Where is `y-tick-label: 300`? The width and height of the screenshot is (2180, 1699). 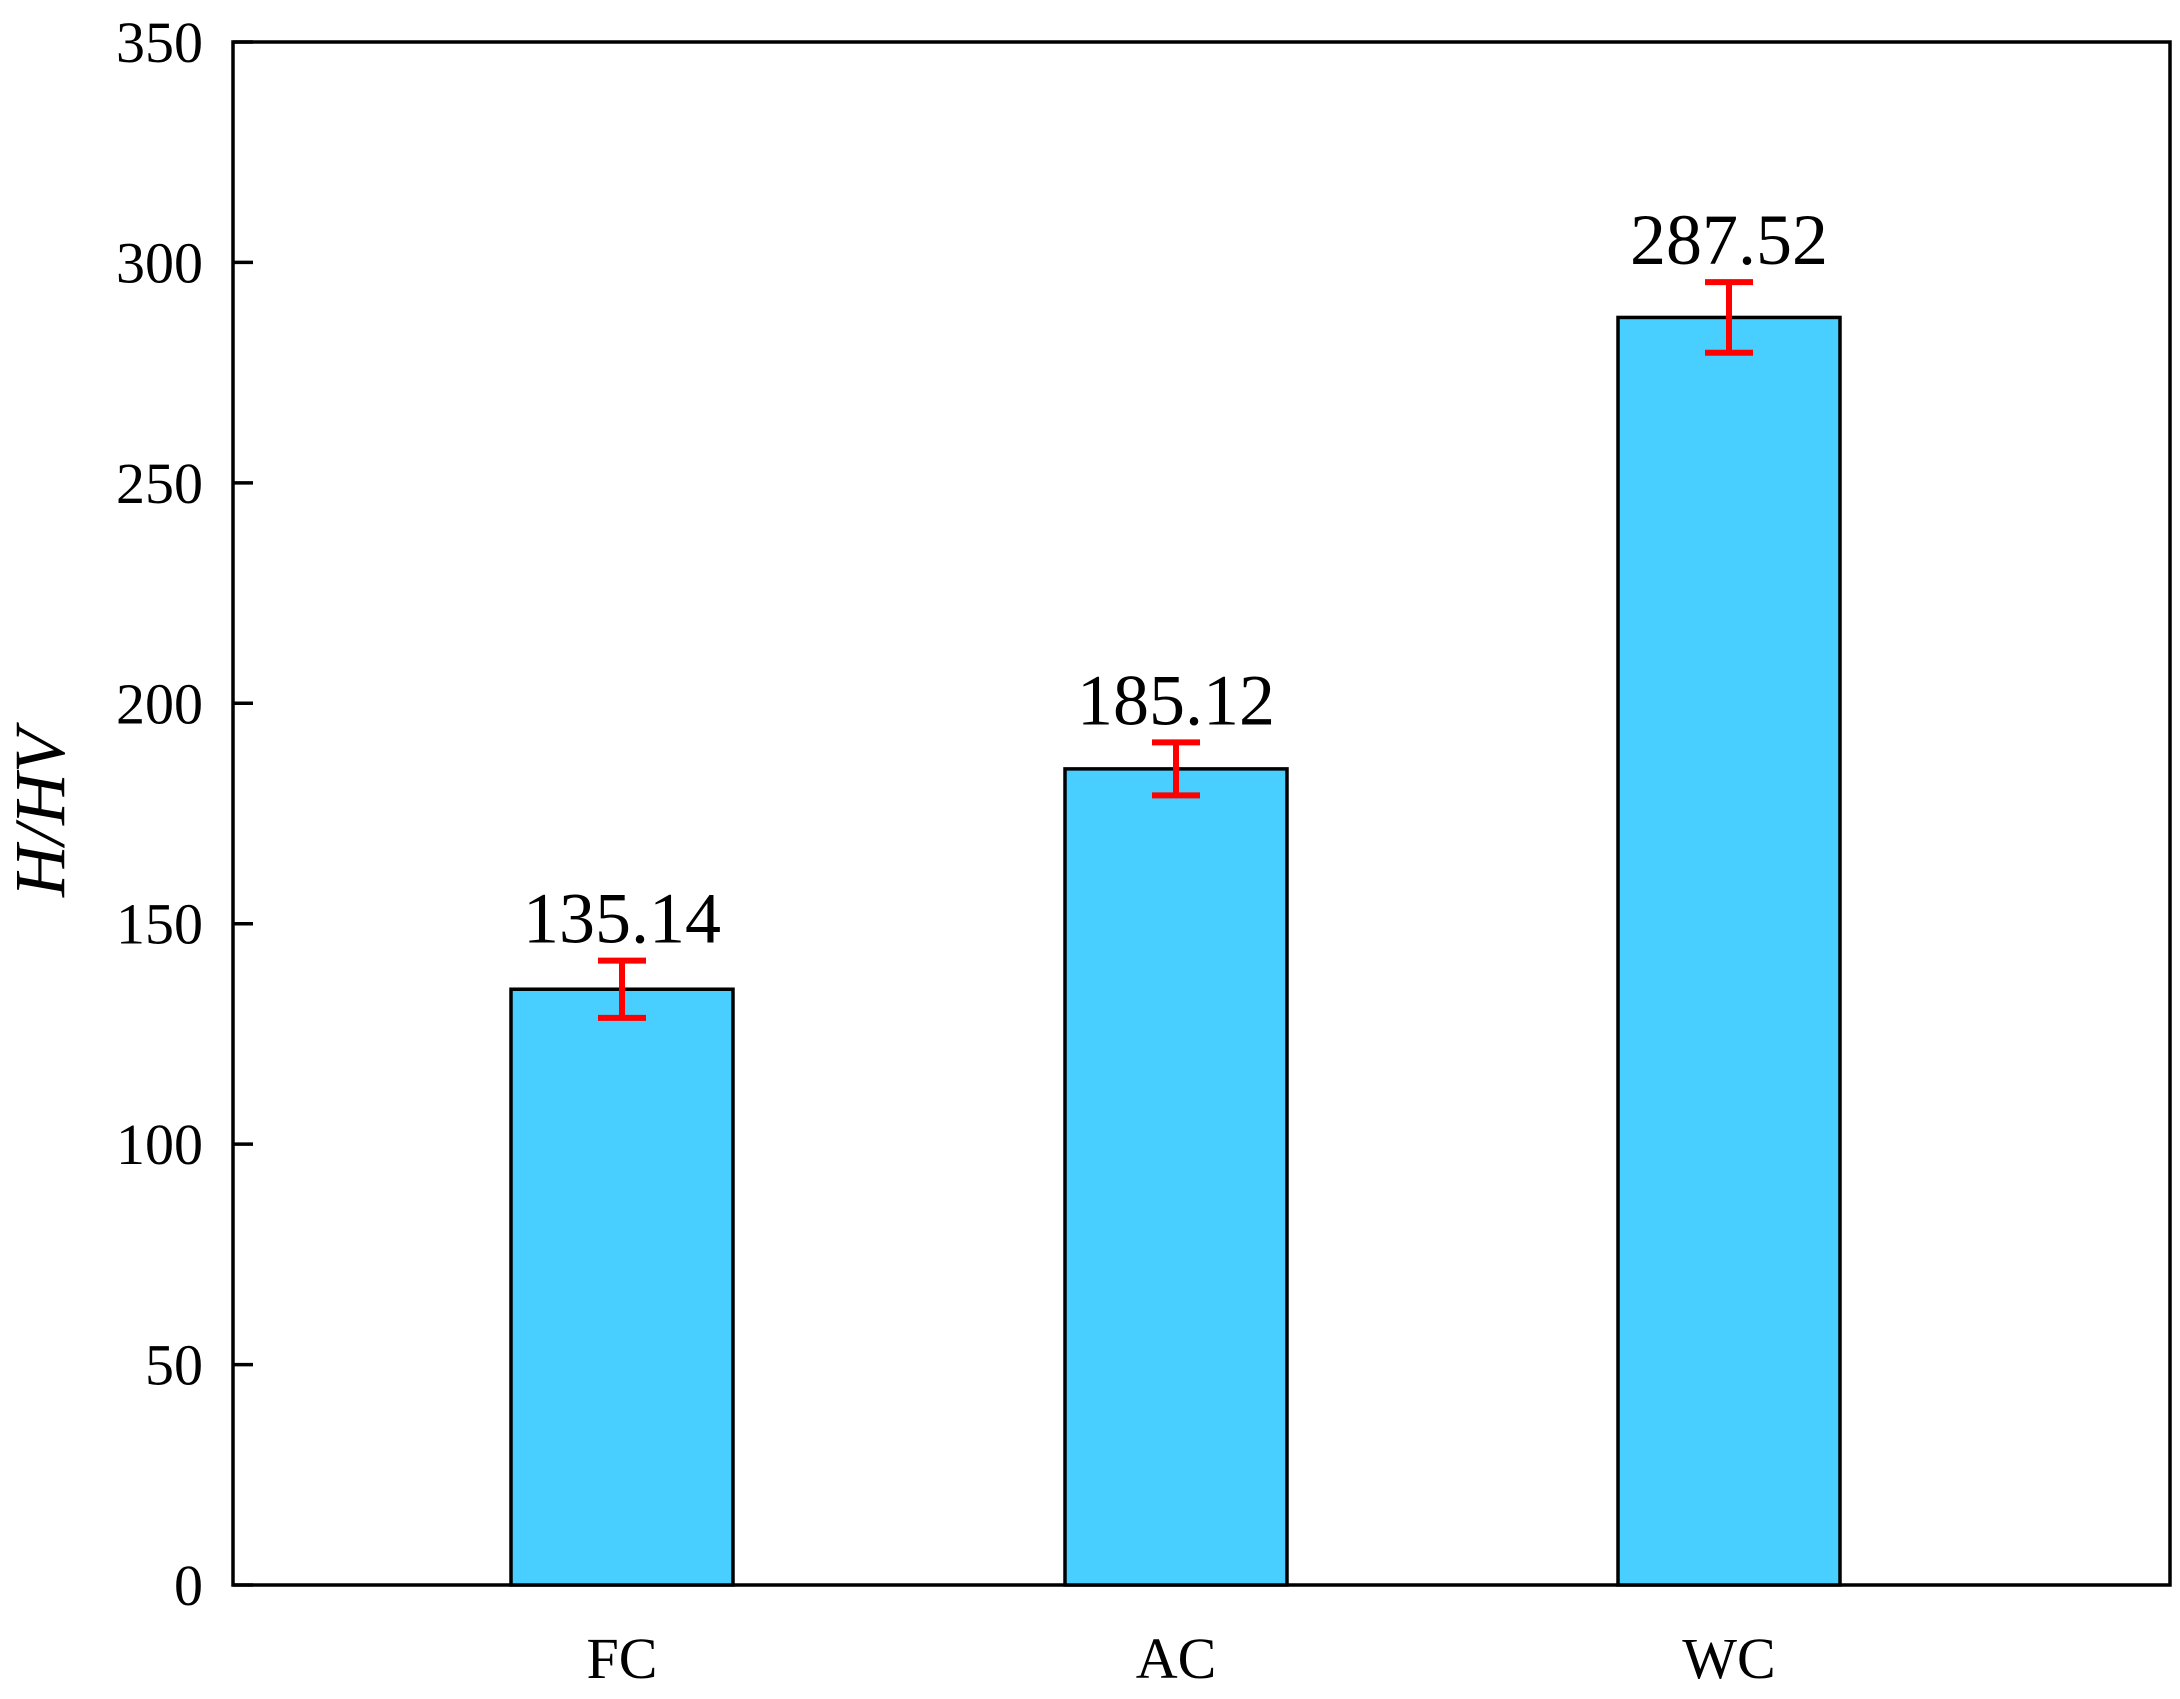 y-tick-label: 300 is located at coordinates (159, 262).